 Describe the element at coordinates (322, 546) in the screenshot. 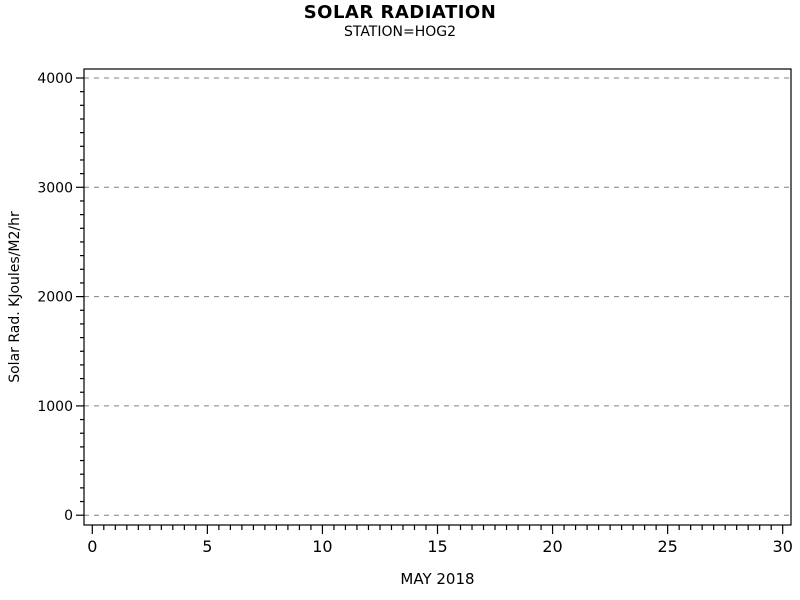

I see `x-tick-label: 10` at that location.